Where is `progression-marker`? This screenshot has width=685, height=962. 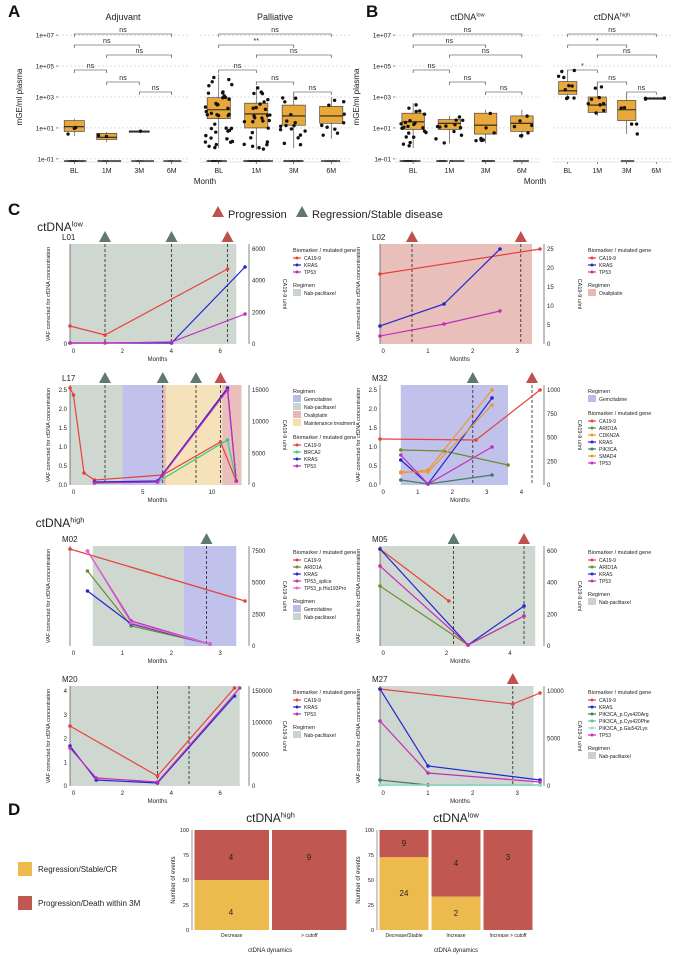
progression-marker is located at coordinates (412, 236).